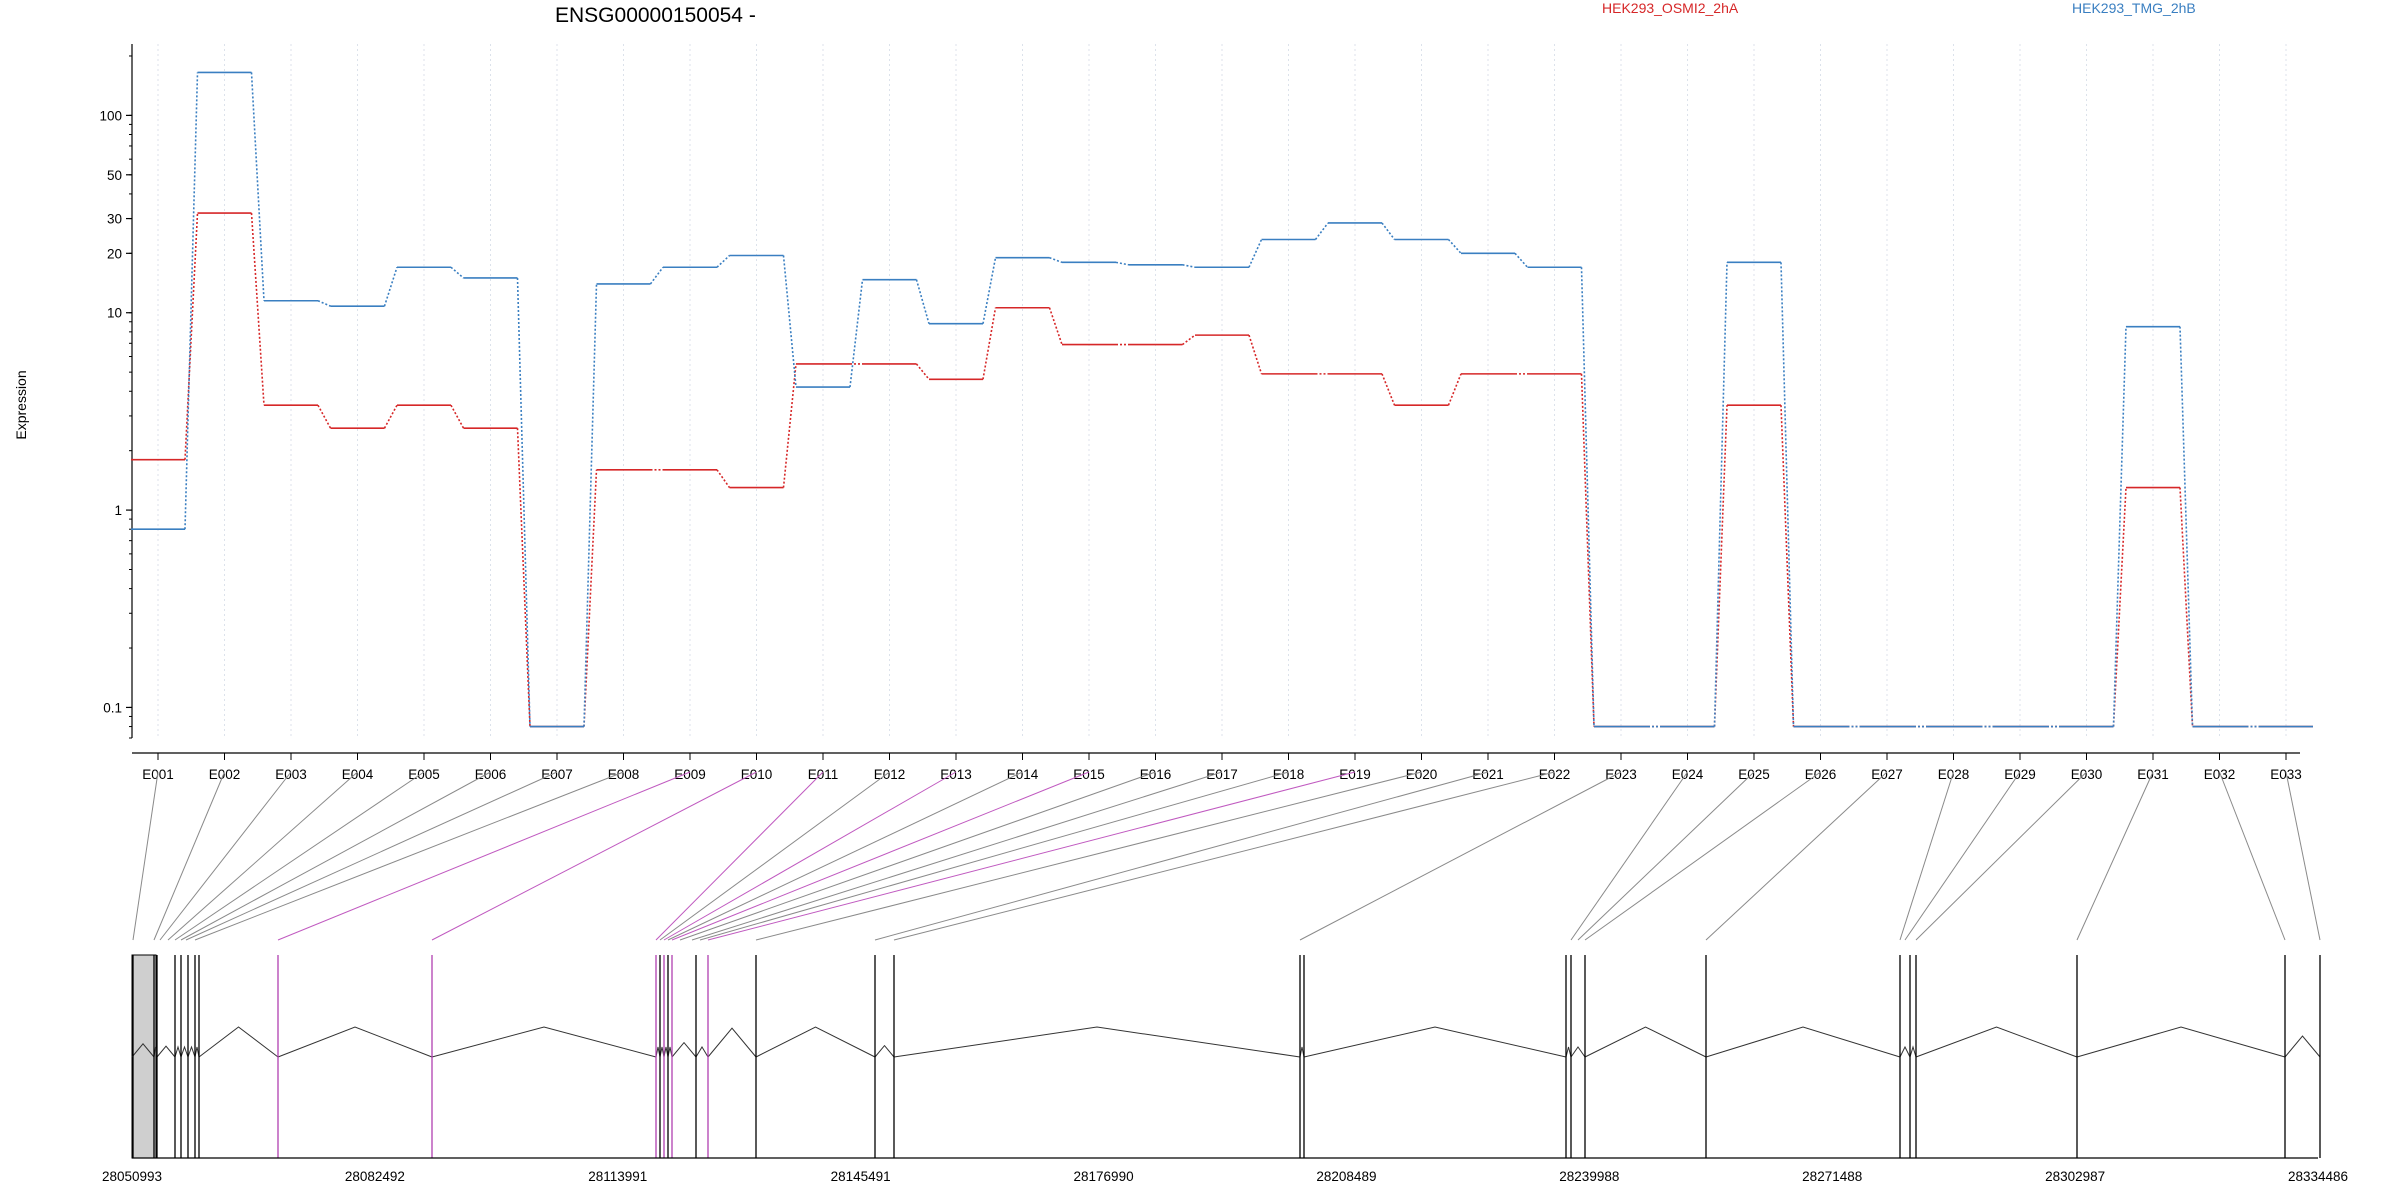  Describe the element at coordinates (2153, 774) in the screenshot. I see `x-tick-label: E031` at that location.